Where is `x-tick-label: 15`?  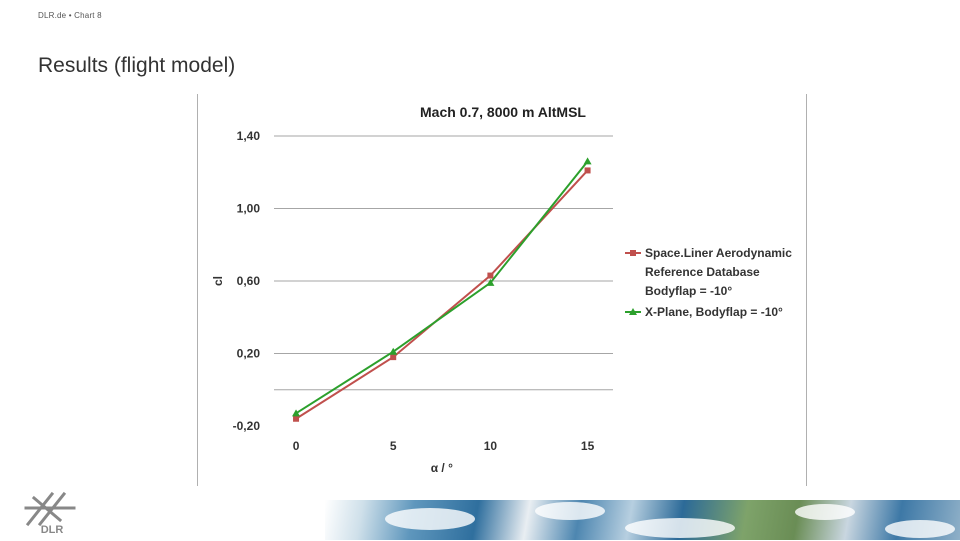 x-tick-label: 15 is located at coordinates (588, 446).